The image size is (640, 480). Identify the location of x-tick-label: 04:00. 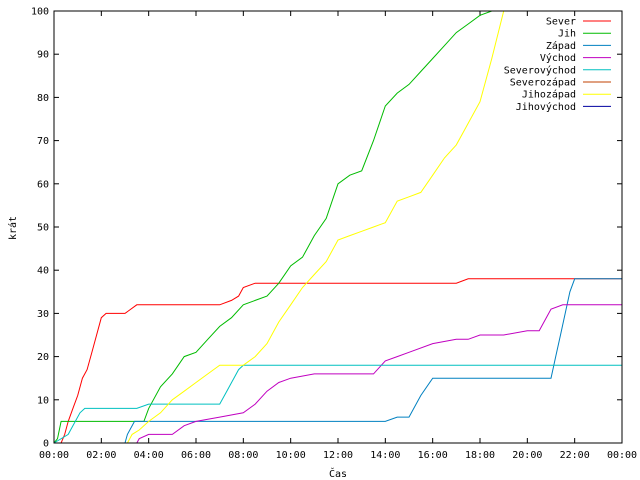
(149, 455).